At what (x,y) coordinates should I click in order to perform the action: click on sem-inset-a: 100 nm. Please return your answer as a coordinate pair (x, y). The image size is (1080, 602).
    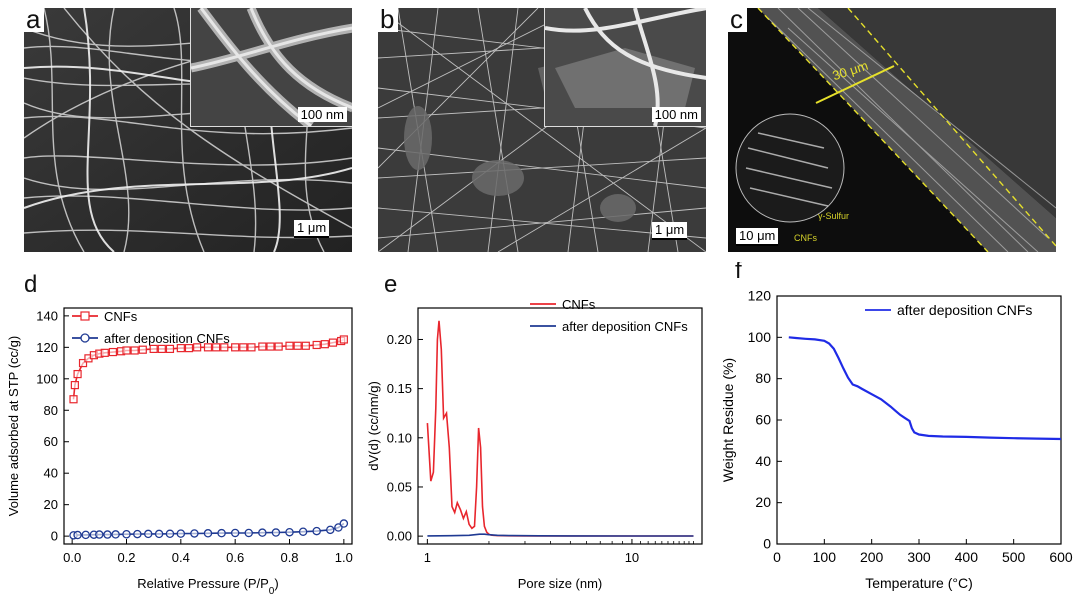
    Looking at the image, I should click on (271, 69).